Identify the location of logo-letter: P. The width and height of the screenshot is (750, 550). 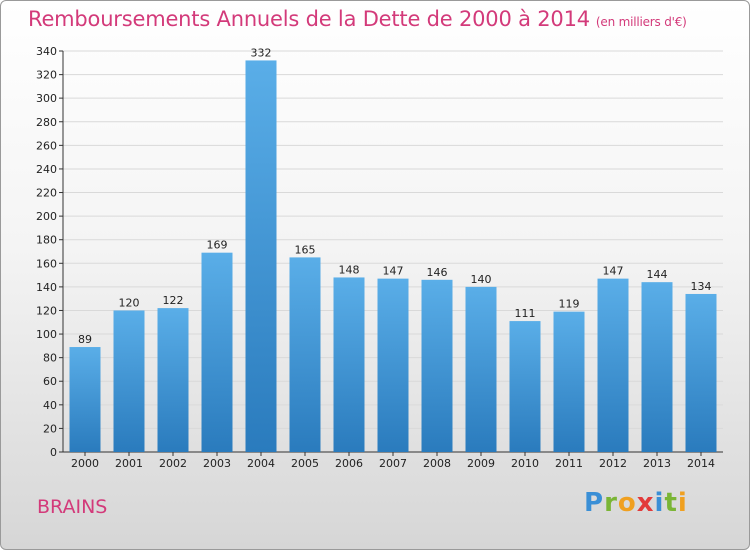
(594, 503).